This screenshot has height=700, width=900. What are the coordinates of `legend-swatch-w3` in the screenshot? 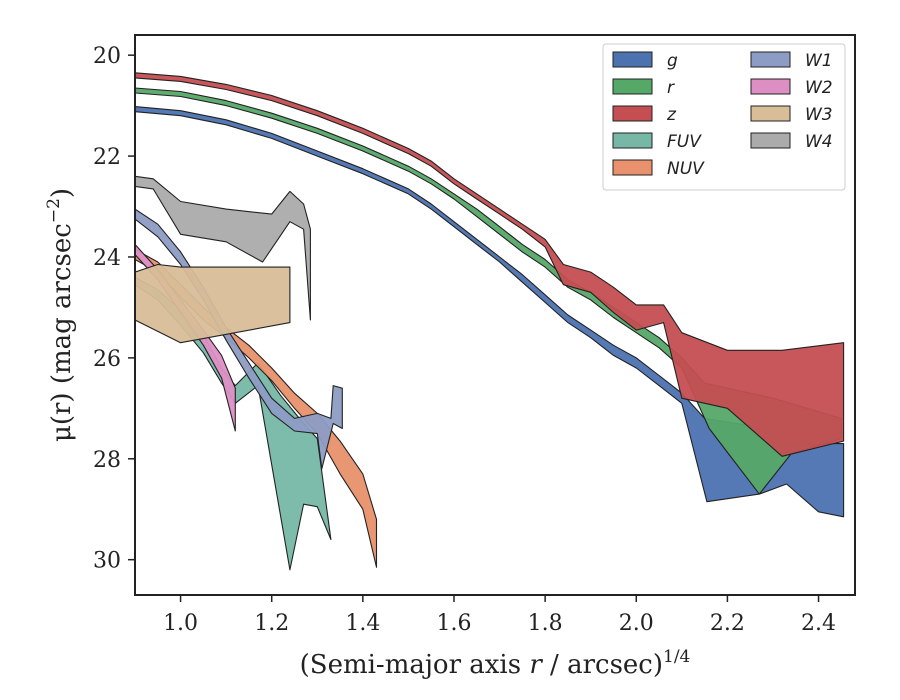 It's located at (770, 113).